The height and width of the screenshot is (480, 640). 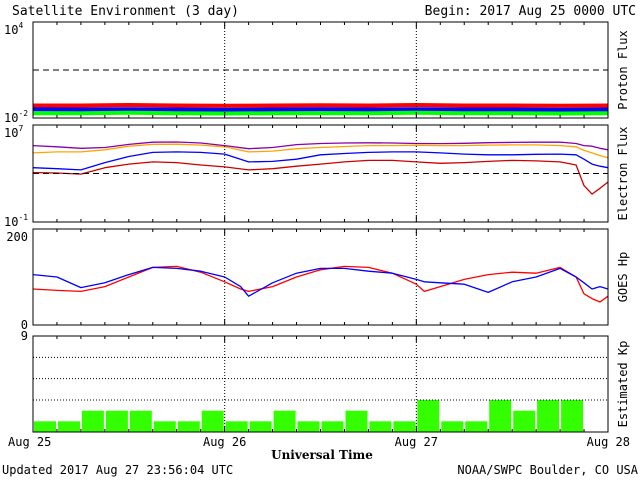 What do you see at coordinates (416, 442) in the screenshot?
I see `x-tick-label: Aug 27` at bounding box center [416, 442].